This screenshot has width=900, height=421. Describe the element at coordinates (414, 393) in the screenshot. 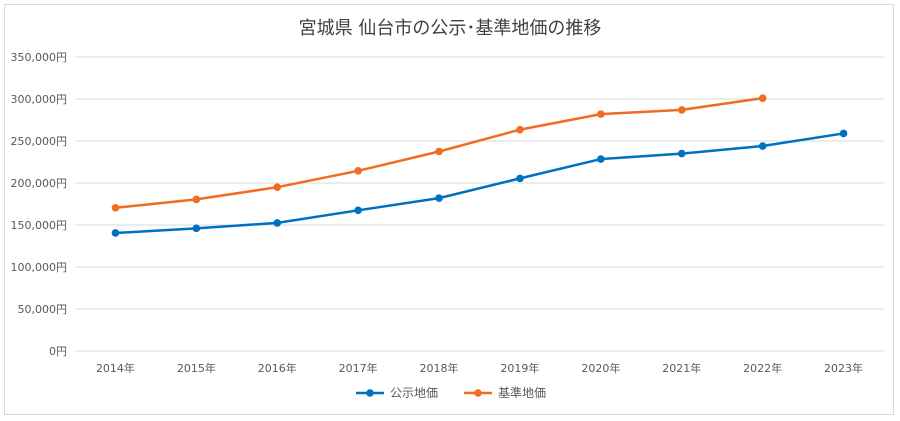

I see `legend-label: 公示地価` at that location.